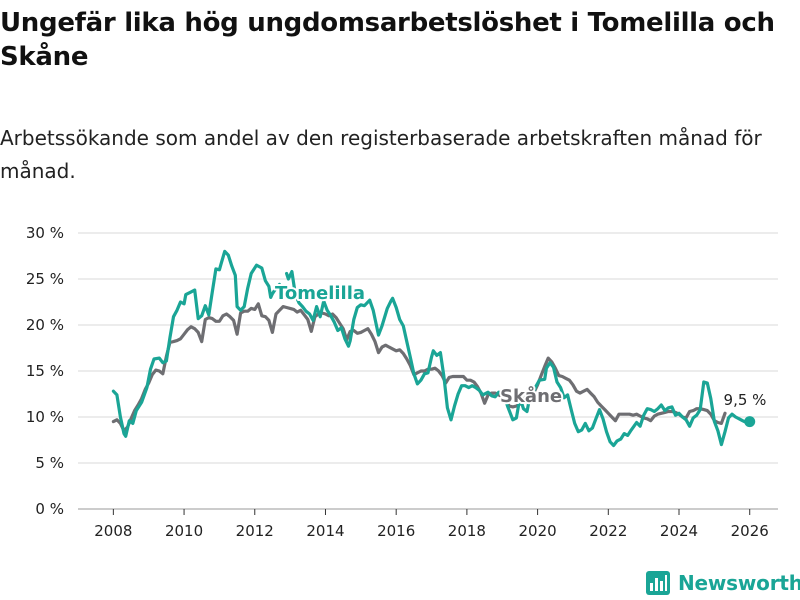 The height and width of the screenshot is (600, 800). I want to click on x-tick-label: 2026, so click(750, 531).